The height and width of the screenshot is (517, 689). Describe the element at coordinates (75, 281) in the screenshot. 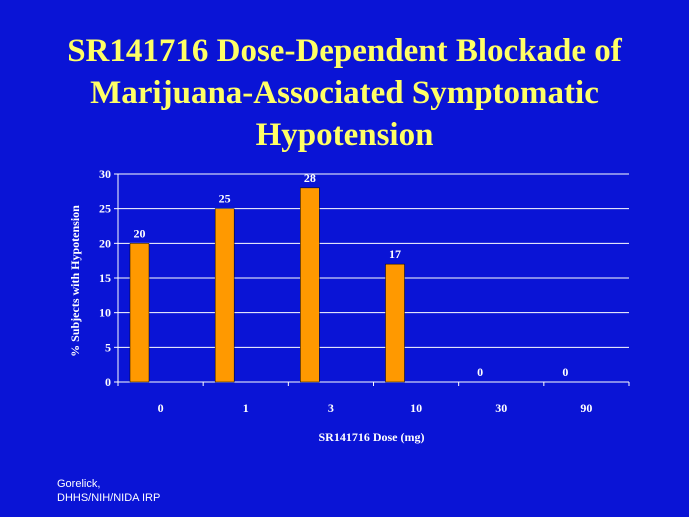

I see `y-axis-title: % Subjects with Hypotension` at that location.